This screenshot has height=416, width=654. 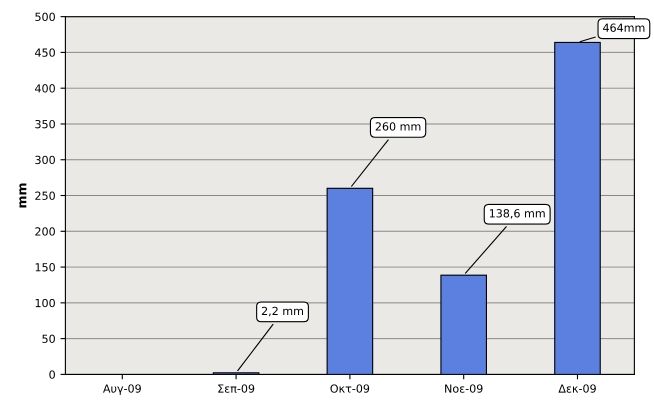 What do you see at coordinates (282, 311) in the screenshot?
I see `data-label: 2,2 mm` at bounding box center [282, 311].